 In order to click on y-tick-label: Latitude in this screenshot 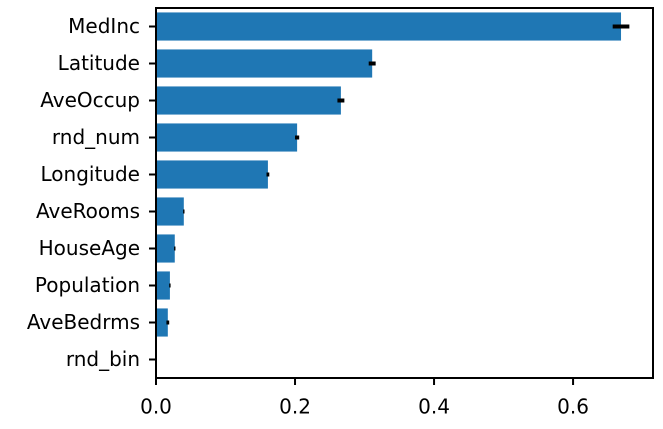, I will do `click(99, 63)`.